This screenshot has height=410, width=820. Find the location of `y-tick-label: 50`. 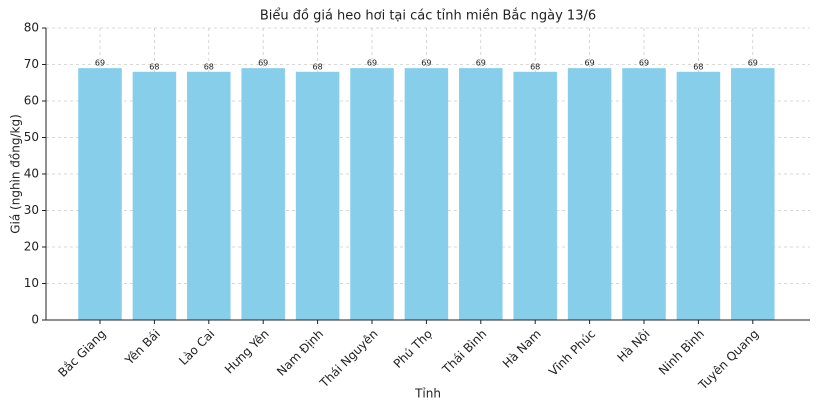

y-tick-label: 50 is located at coordinates (31, 137).